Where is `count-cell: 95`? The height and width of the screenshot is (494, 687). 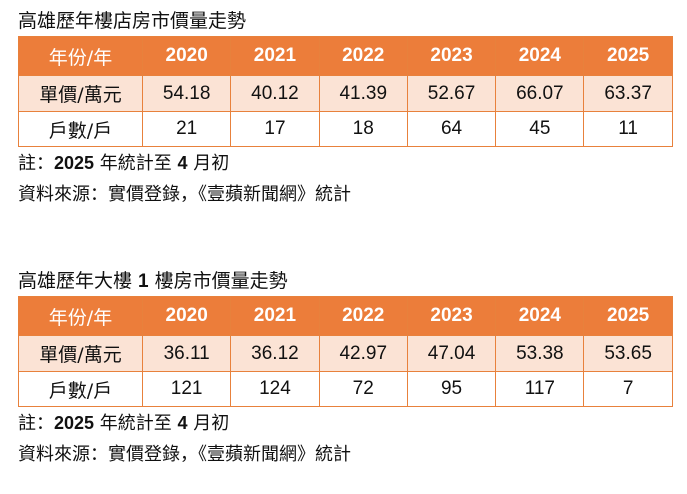 count-cell: 95 is located at coordinates (451, 389).